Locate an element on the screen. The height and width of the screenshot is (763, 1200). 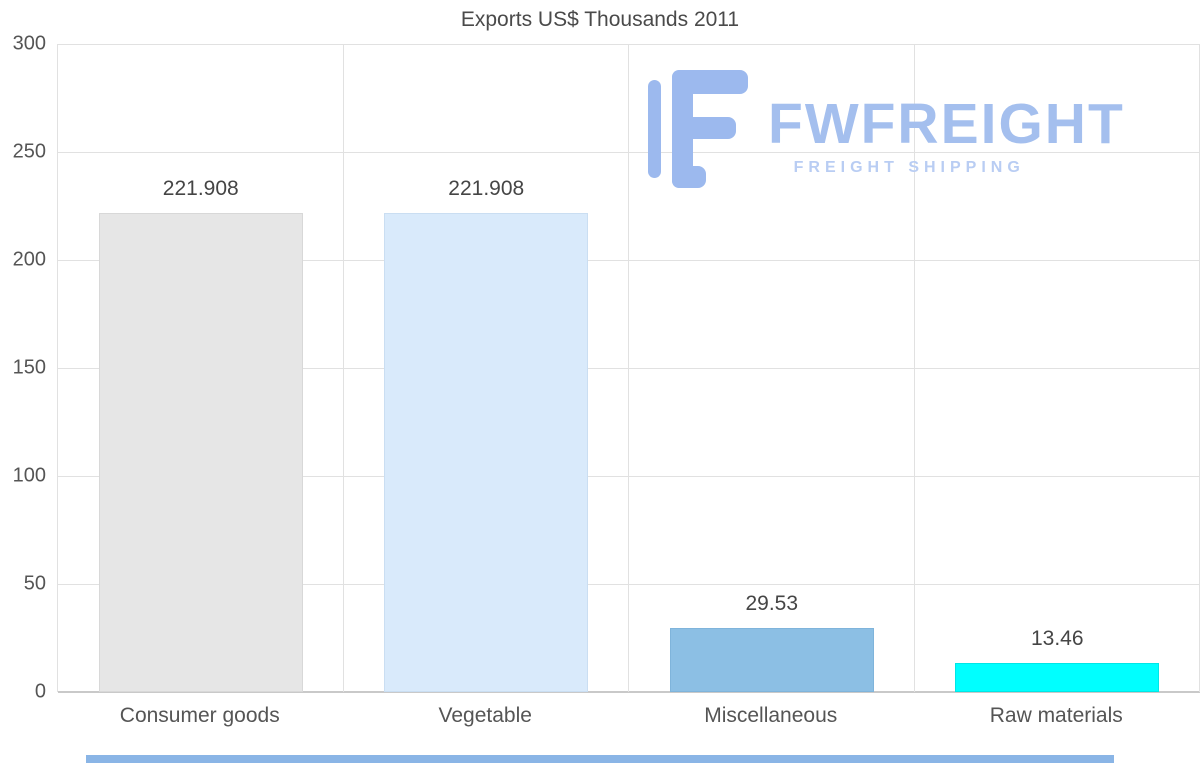
y-tick-label: 300 is located at coordinates (29, 43).